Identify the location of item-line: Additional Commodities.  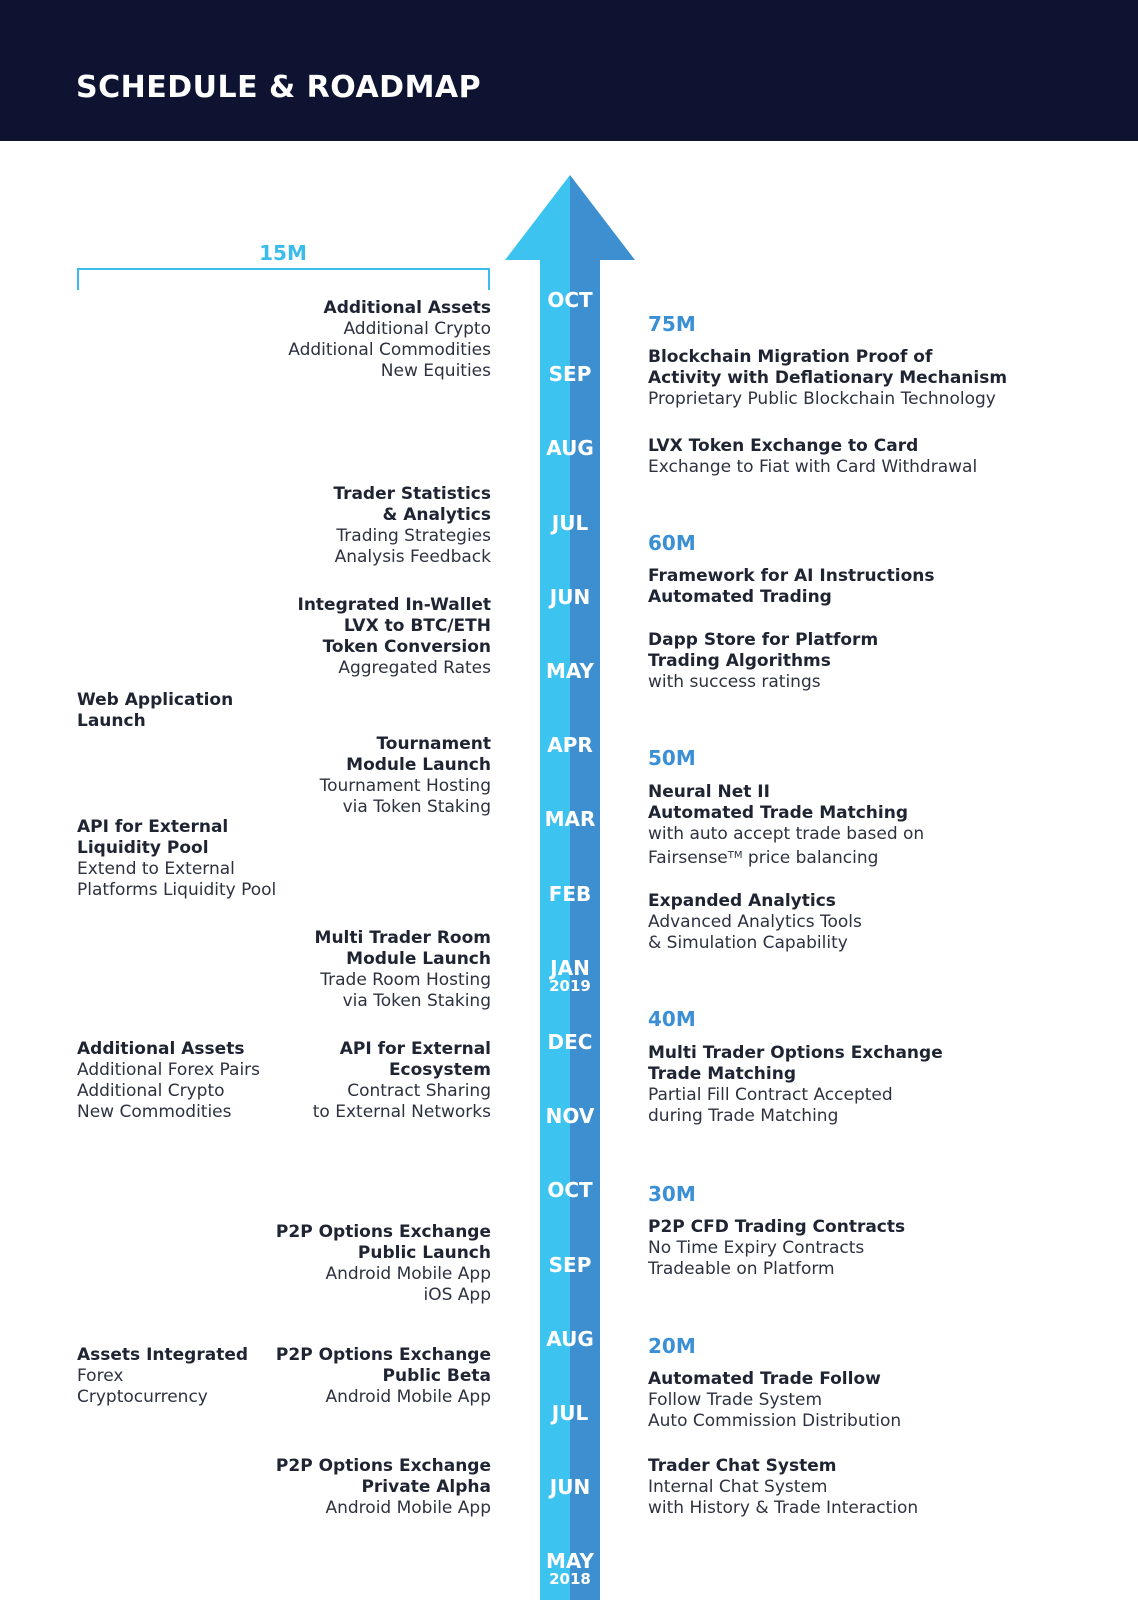
(389, 350).